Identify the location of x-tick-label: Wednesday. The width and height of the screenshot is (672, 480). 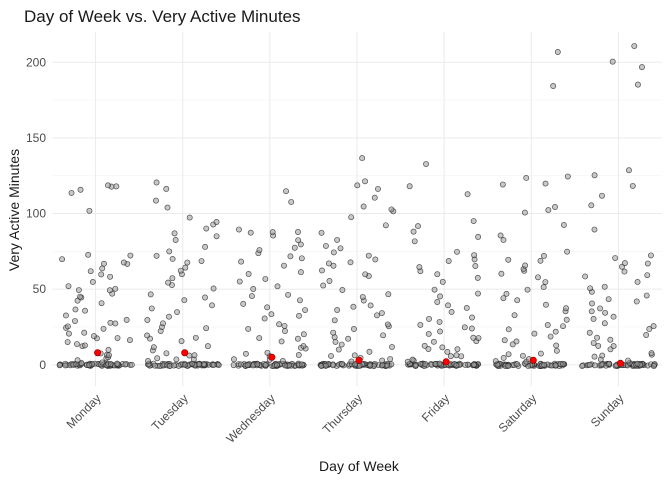
(250, 418).